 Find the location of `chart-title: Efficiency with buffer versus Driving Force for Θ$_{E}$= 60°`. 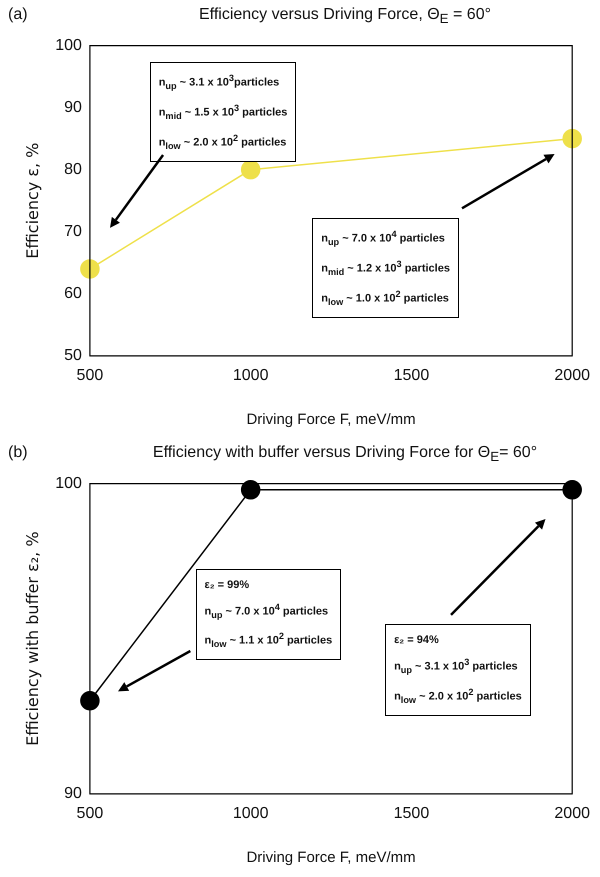

chart-title: Efficiency with buffer versus Driving Force for Θ$_{E}$= 60° is located at coordinates (345, 454).